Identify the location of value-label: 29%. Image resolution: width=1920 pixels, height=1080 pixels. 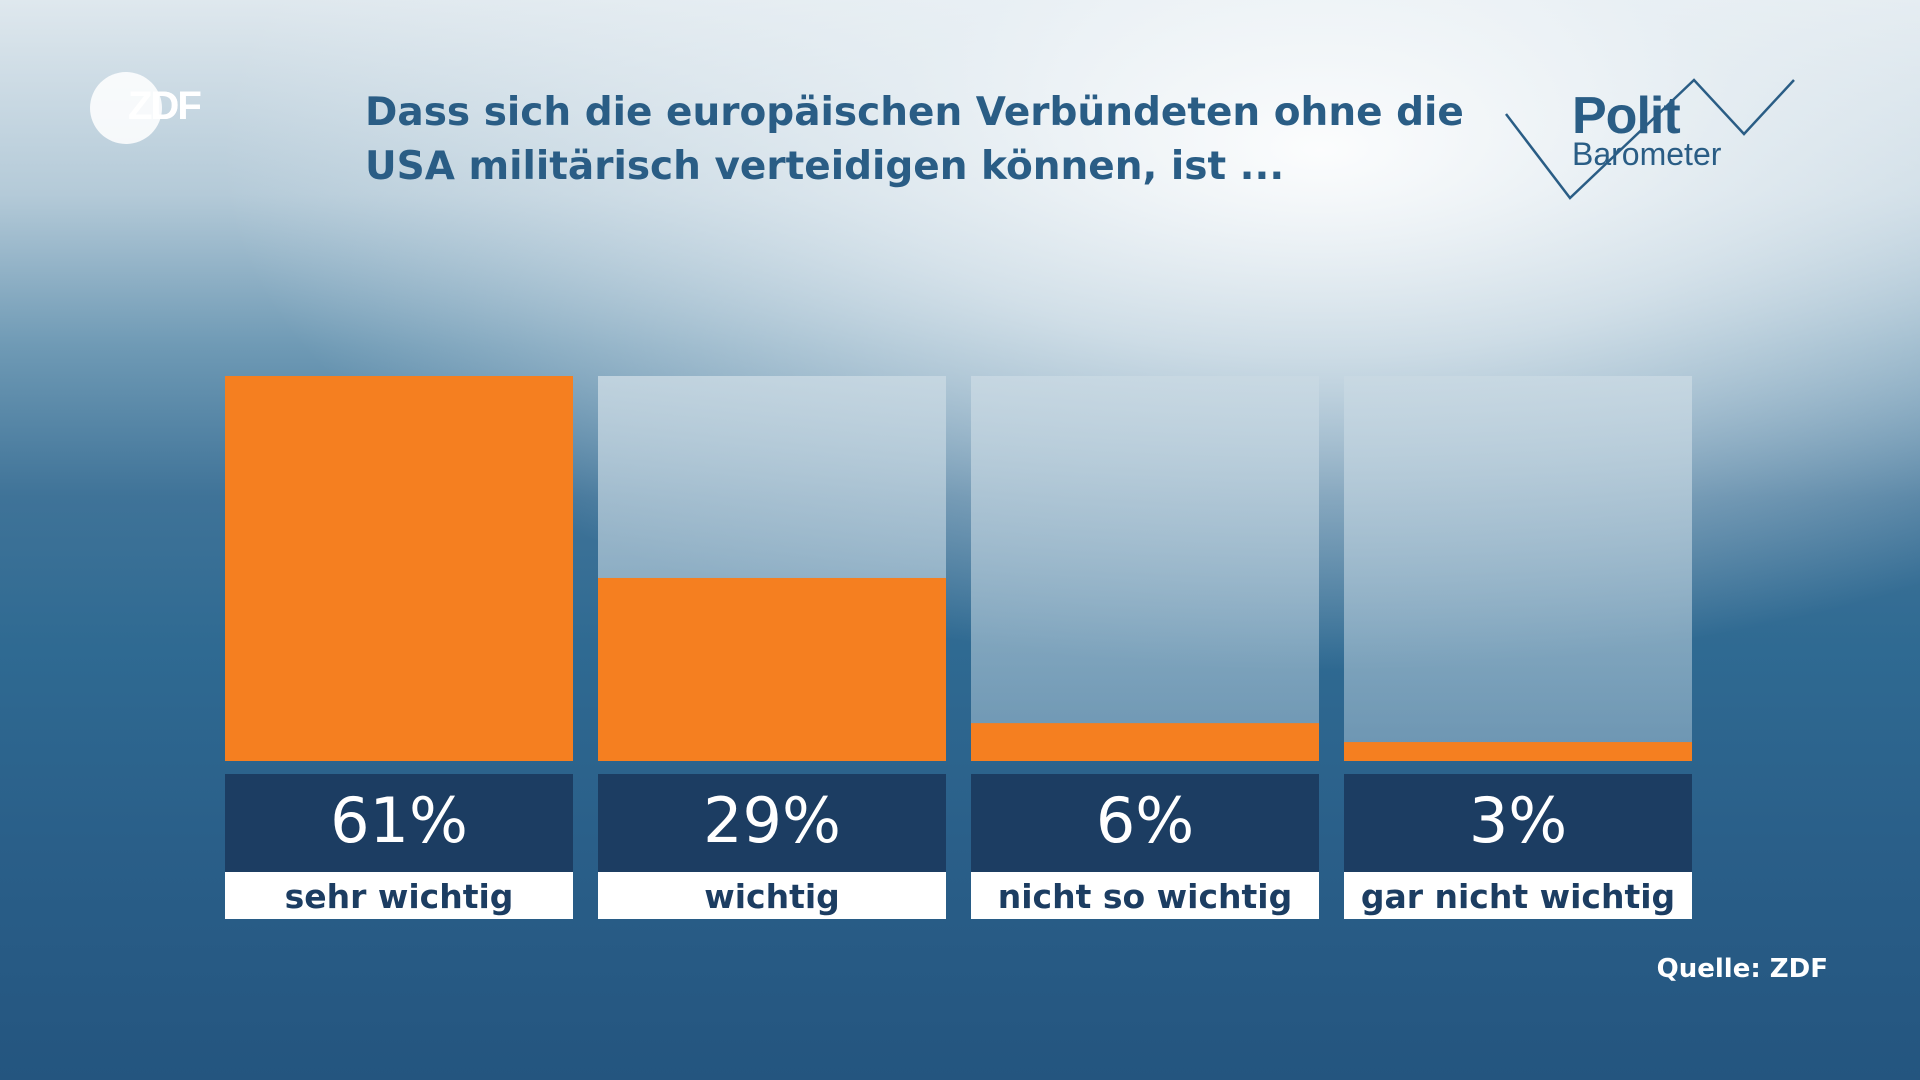
(772, 820).